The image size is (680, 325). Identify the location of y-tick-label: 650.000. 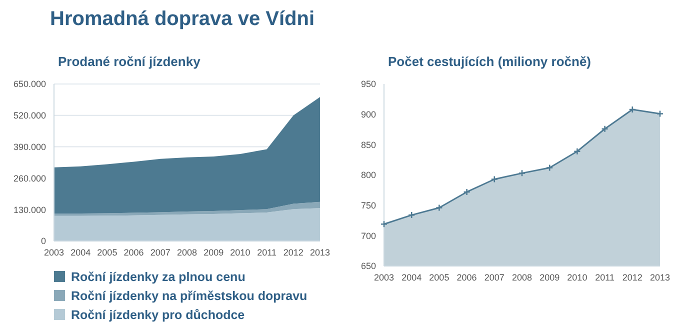
(29, 84).